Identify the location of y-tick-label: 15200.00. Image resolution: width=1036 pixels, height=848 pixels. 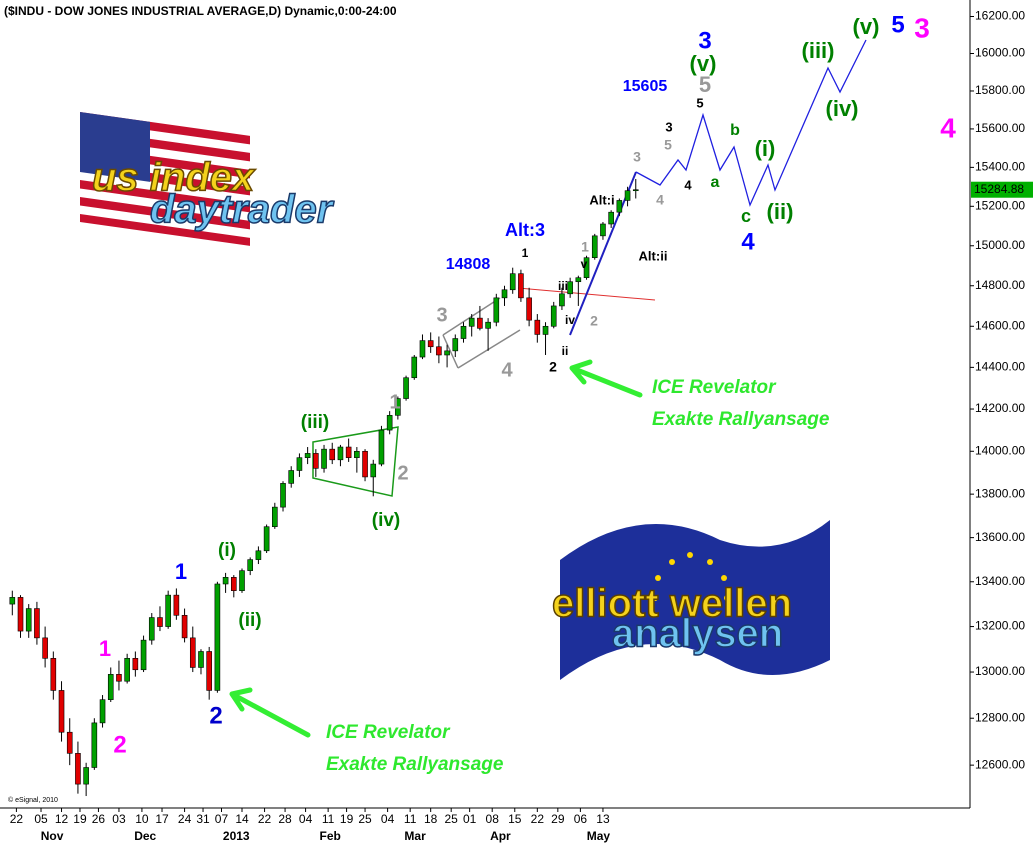
(1000, 205).